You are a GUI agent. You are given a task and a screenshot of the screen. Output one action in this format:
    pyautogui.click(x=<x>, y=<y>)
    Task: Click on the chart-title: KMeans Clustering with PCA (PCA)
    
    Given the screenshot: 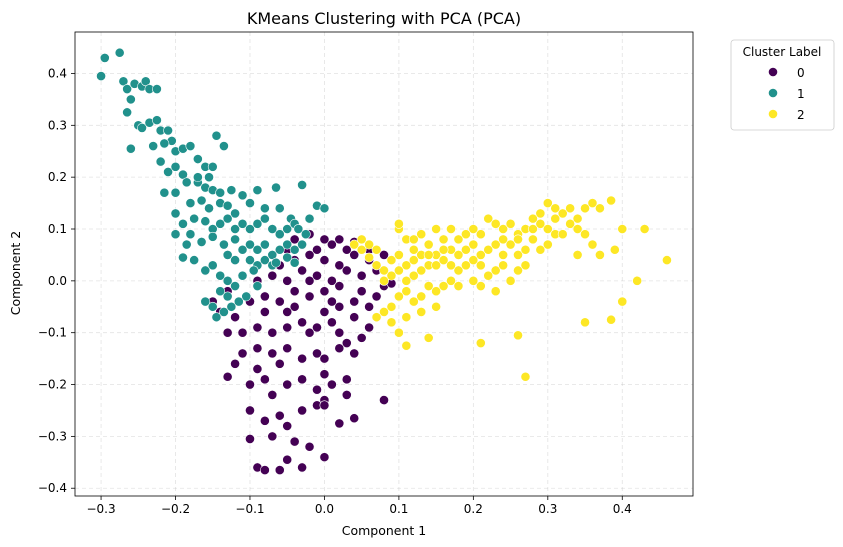 What is the action you would take?
    pyautogui.click(x=384, y=18)
    